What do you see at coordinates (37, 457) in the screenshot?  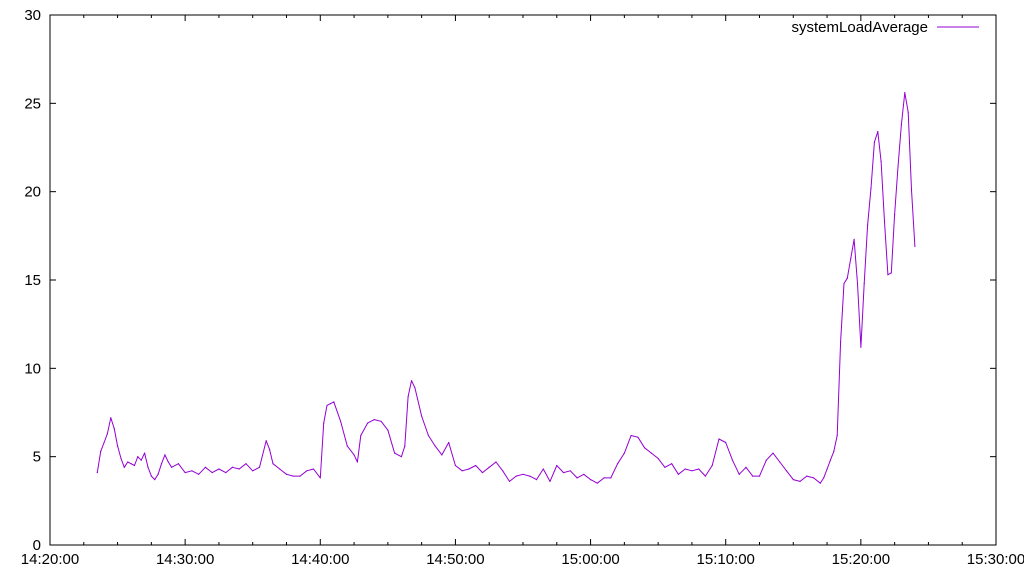 I see `y-tick-label: 5` at bounding box center [37, 457].